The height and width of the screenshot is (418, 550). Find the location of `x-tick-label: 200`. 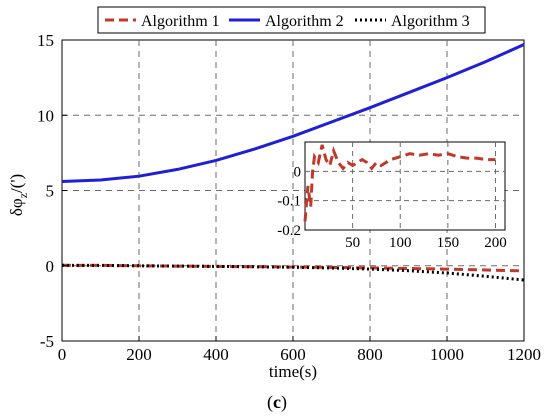

x-tick-label: 200 is located at coordinates (139, 354).